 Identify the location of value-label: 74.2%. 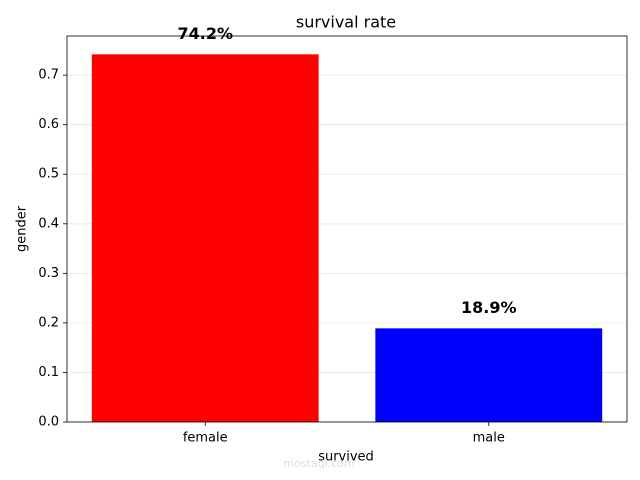
(205, 33).